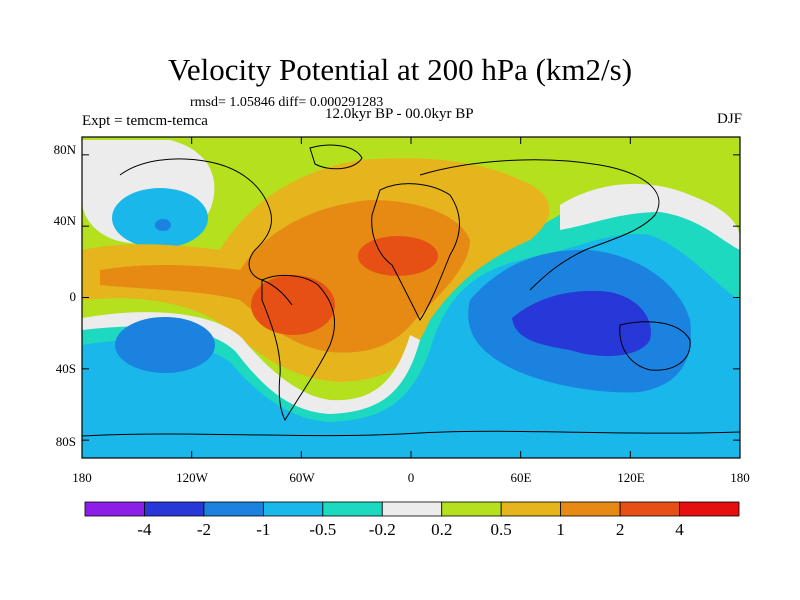 This screenshot has height=600, width=800. What do you see at coordinates (655, 346) in the screenshot?
I see `coast-australia` at bounding box center [655, 346].